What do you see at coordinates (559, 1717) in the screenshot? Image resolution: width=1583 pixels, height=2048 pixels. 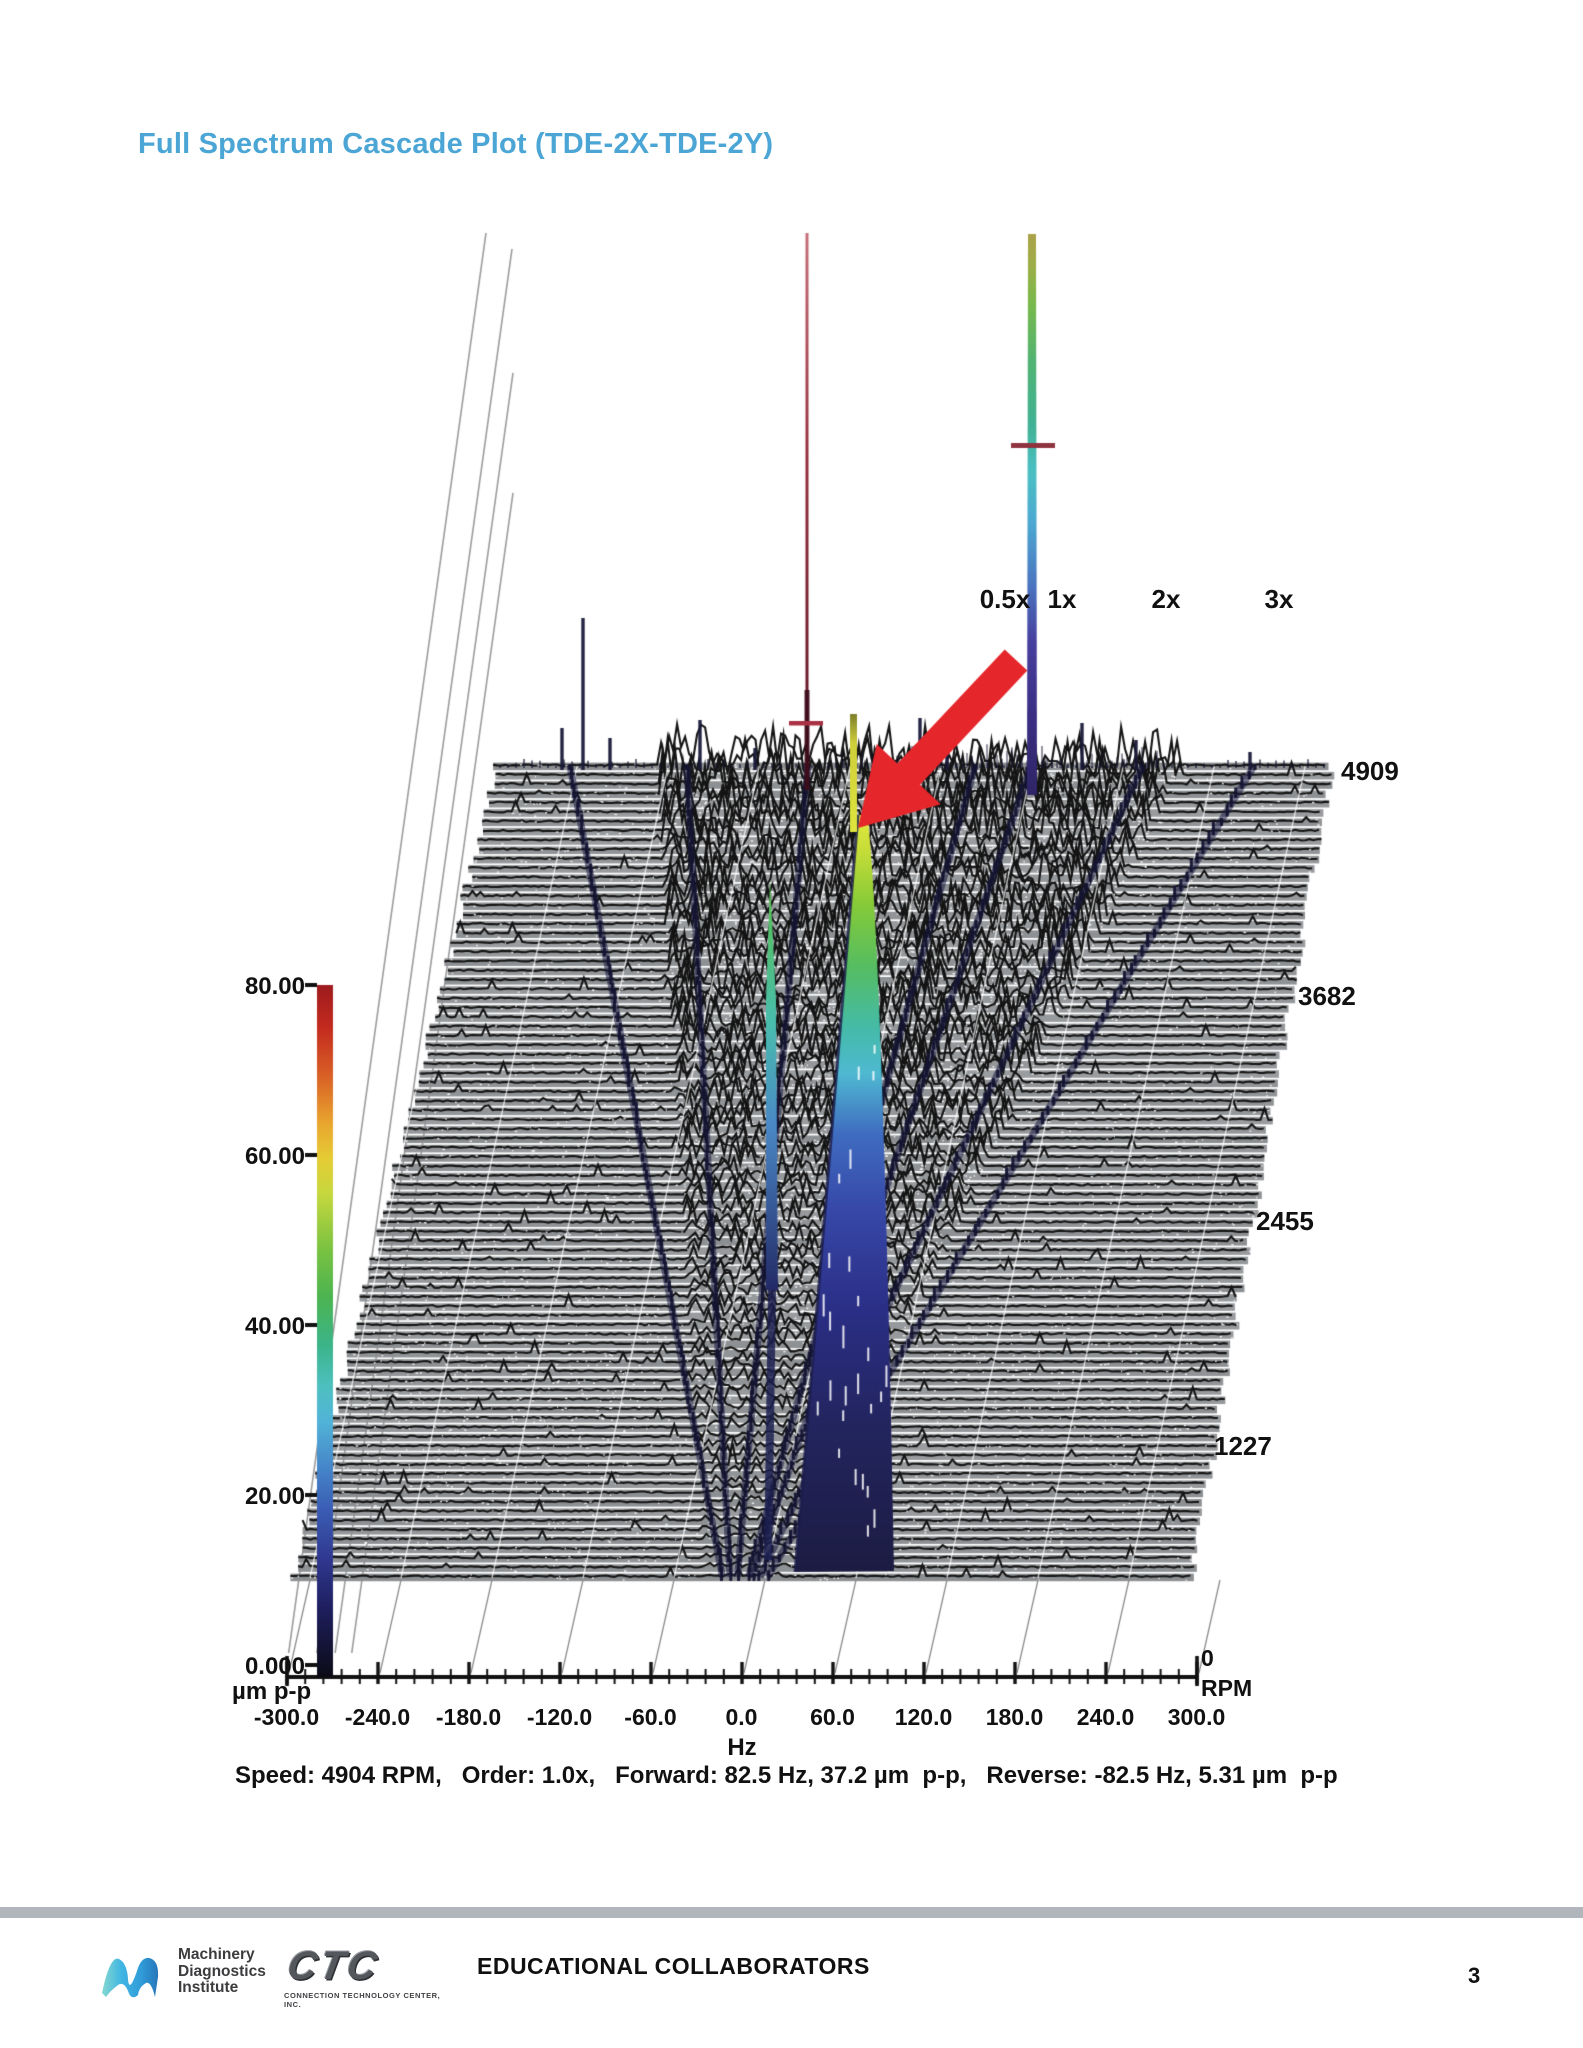 I see `freq-tick: -120.0` at bounding box center [559, 1717].